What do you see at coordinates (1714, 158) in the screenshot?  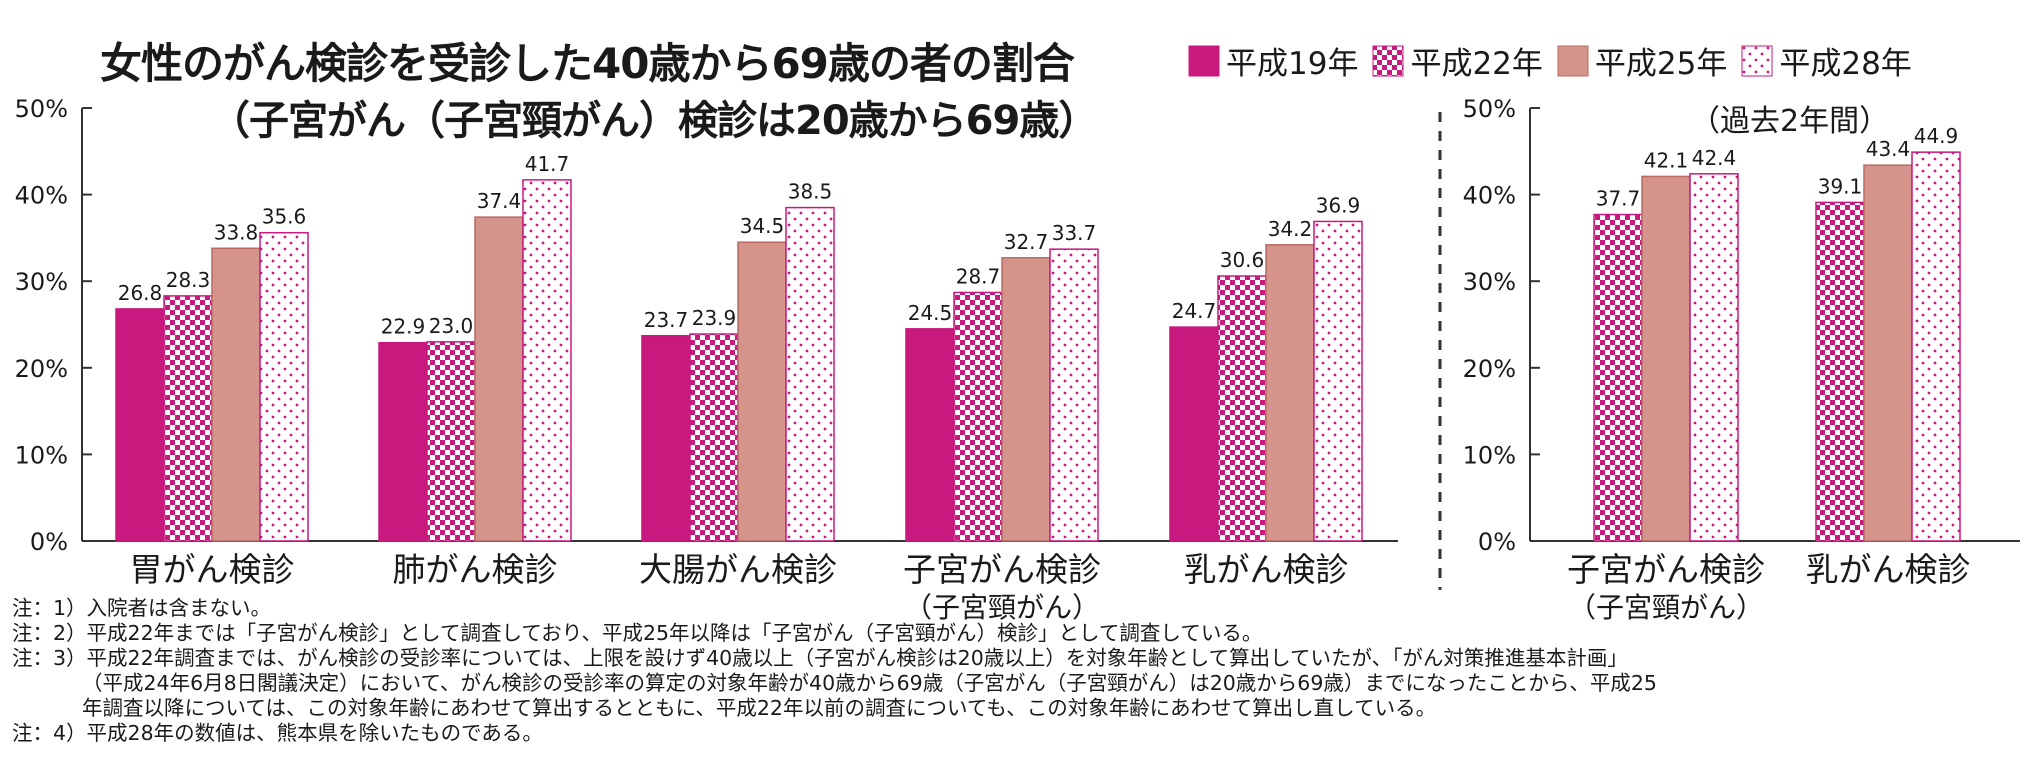 I see `side-data-label: 42.4` at bounding box center [1714, 158].